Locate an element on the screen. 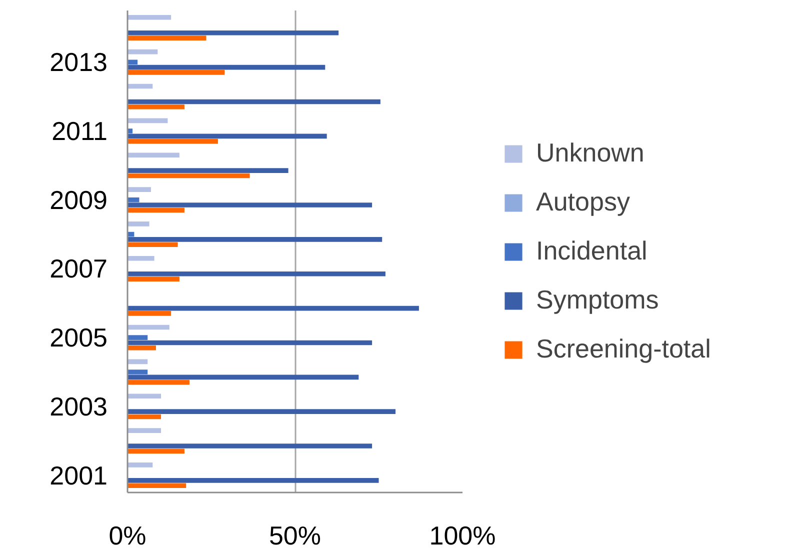 The image size is (787, 560). x-tick-label: 50% is located at coordinates (295, 535).